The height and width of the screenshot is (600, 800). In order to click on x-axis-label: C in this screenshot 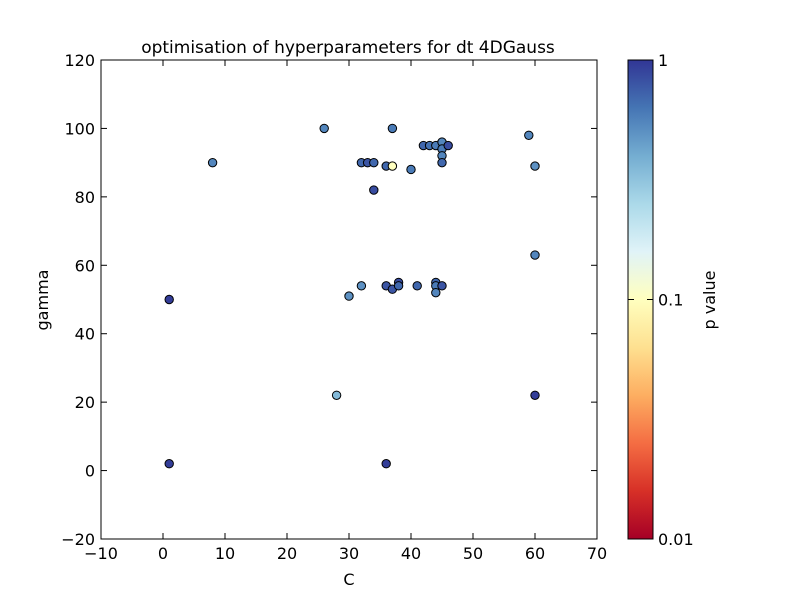, I will do `click(348, 579)`.